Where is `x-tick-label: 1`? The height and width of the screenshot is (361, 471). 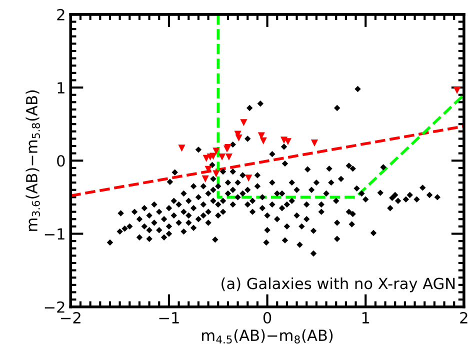 x-tick-label: 1 is located at coordinates (366, 318).